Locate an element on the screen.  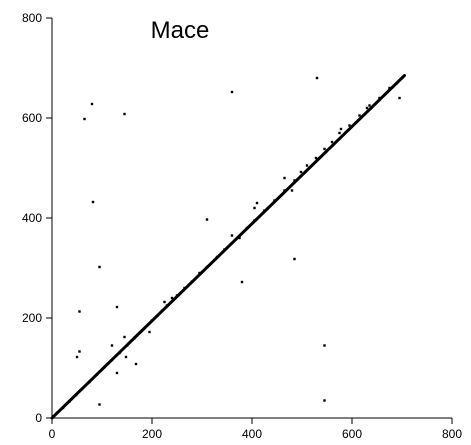
chart-title: Mace is located at coordinates (180, 30).